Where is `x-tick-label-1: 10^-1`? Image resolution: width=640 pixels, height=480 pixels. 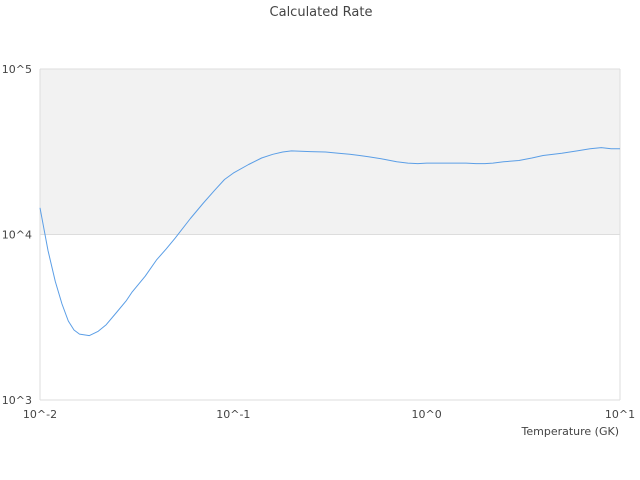
x-tick-label-1: 10^-1 is located at coordinates (233, 414).